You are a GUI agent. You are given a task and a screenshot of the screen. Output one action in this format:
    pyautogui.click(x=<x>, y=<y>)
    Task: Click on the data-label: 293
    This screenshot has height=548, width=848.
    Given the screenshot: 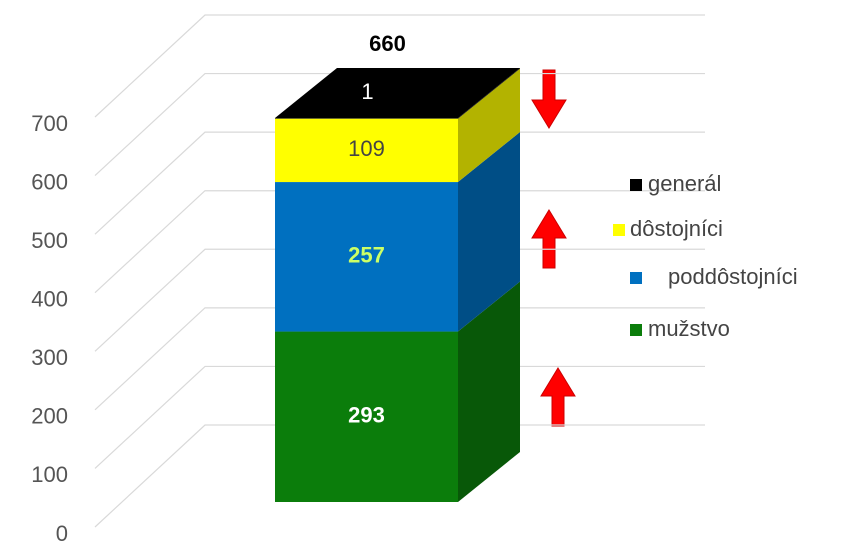 What is the action you would take?
    pyautogui.click(x=366, y=415)
    